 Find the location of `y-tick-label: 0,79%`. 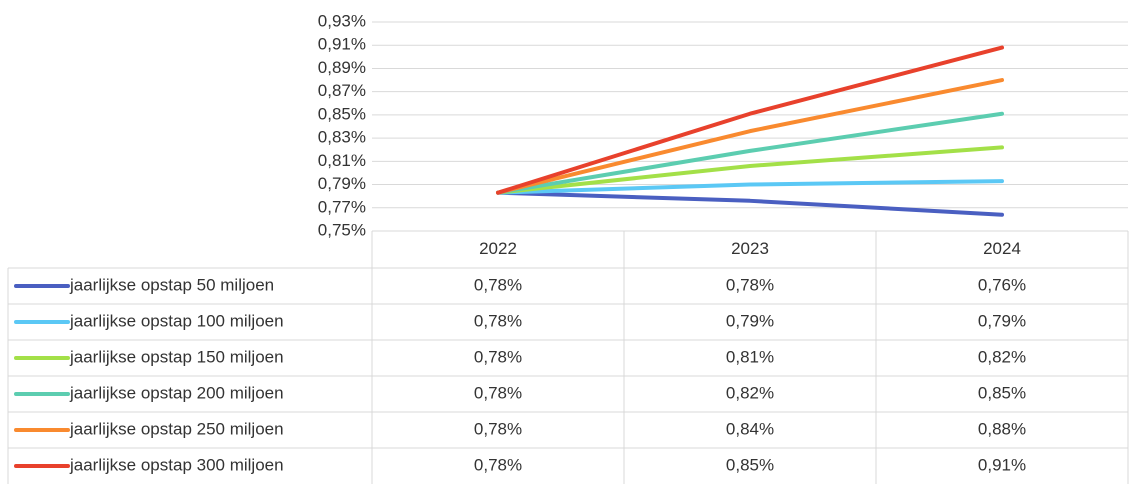

y-tick-label: 0,79% is located at coordinates (342, 183).